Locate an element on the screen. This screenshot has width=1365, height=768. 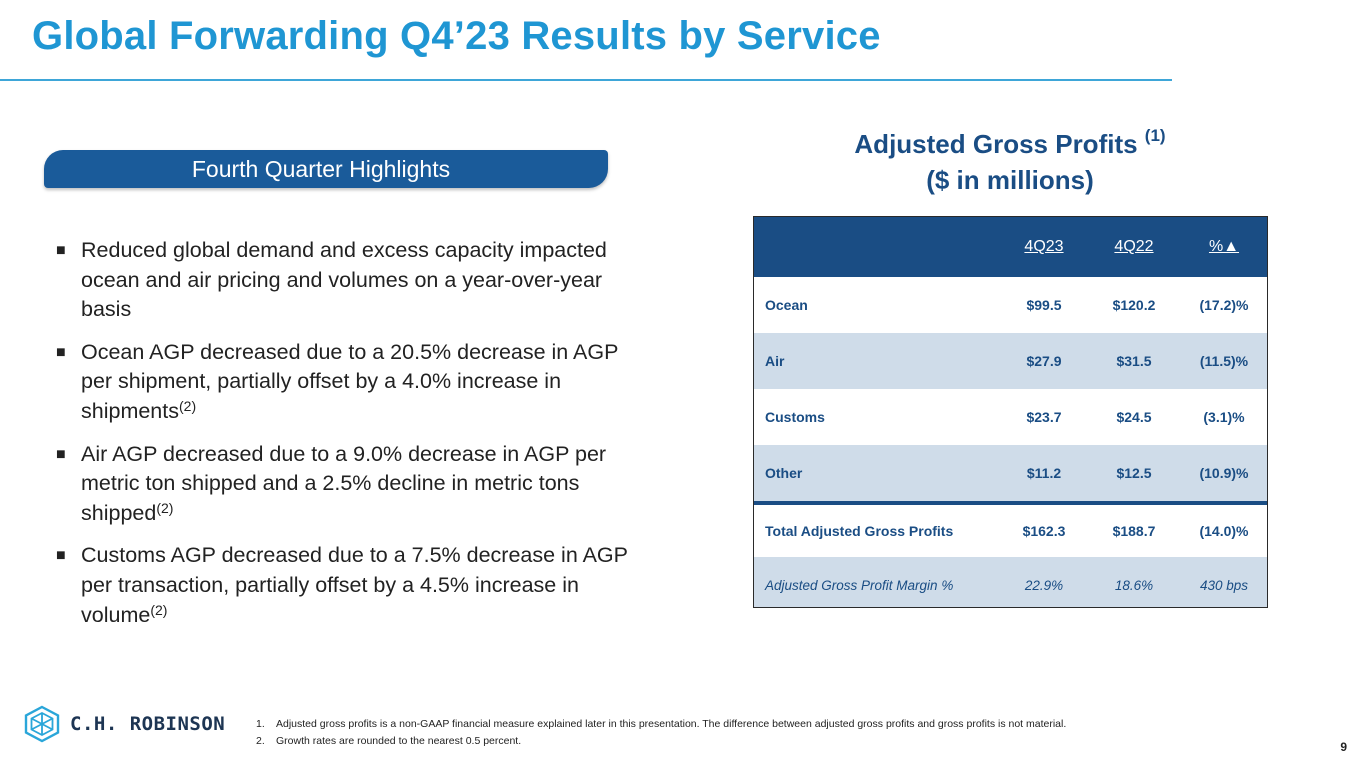
cell-4q22: $31.5 is located at coordinates (1134, 361).